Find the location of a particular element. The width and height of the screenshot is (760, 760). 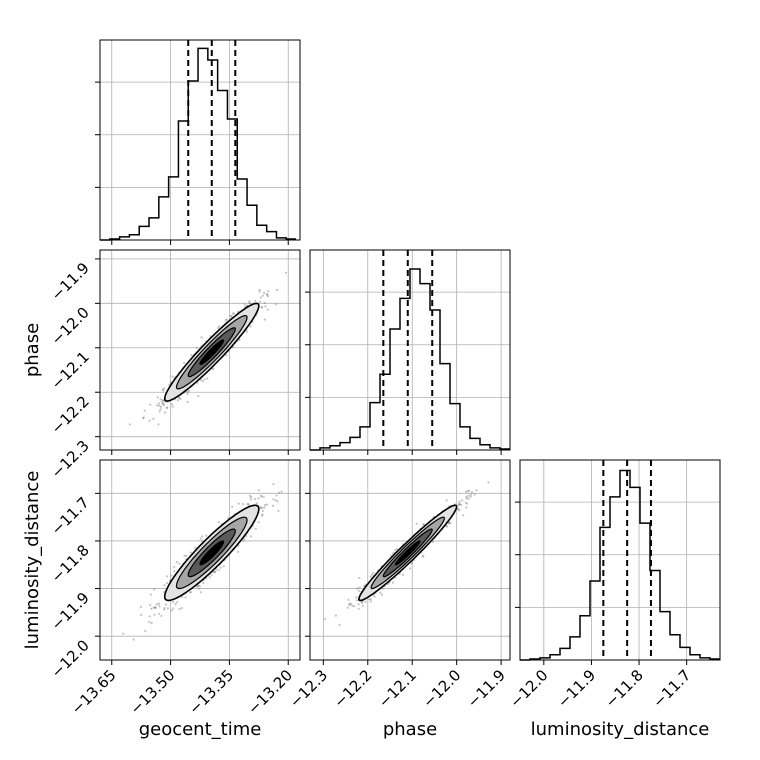

y-axis-label: luminosity_distance is located at coordinates (32, 560).